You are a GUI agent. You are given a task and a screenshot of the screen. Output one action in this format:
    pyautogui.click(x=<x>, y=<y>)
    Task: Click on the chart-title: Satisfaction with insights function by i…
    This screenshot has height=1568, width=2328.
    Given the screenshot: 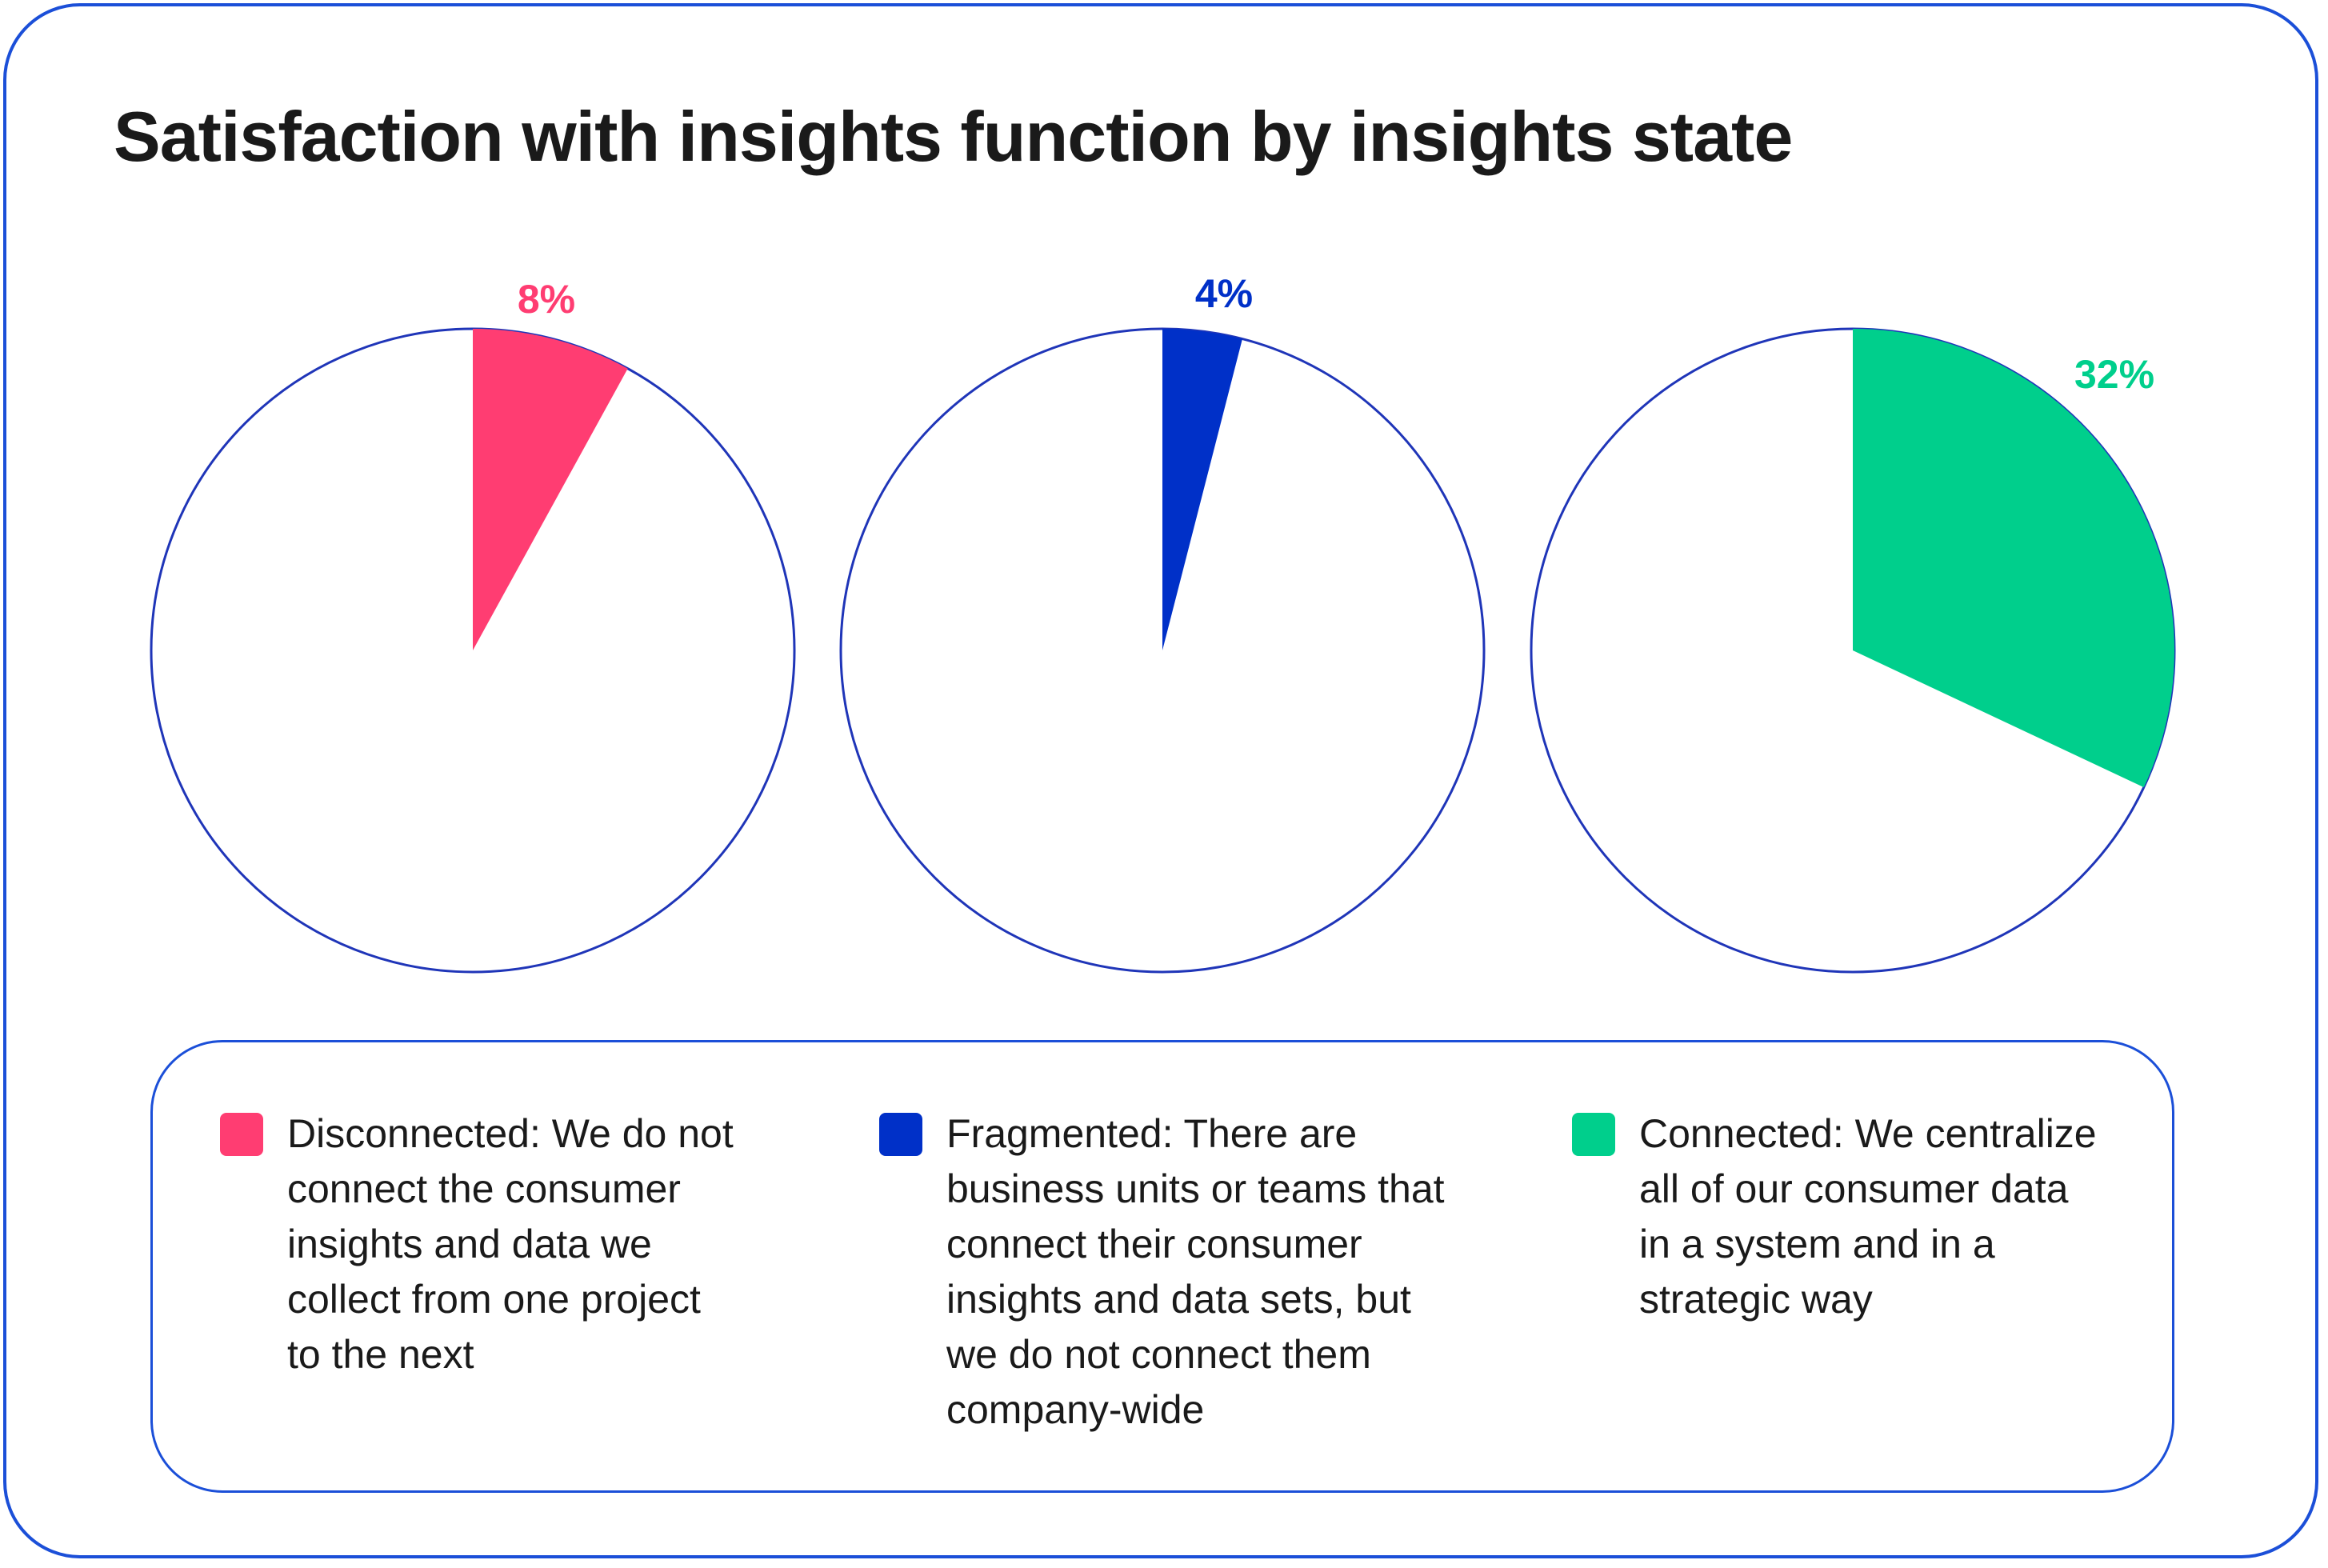 What is the action you would take?
    pyautogui.click(x=953, y=136)
    